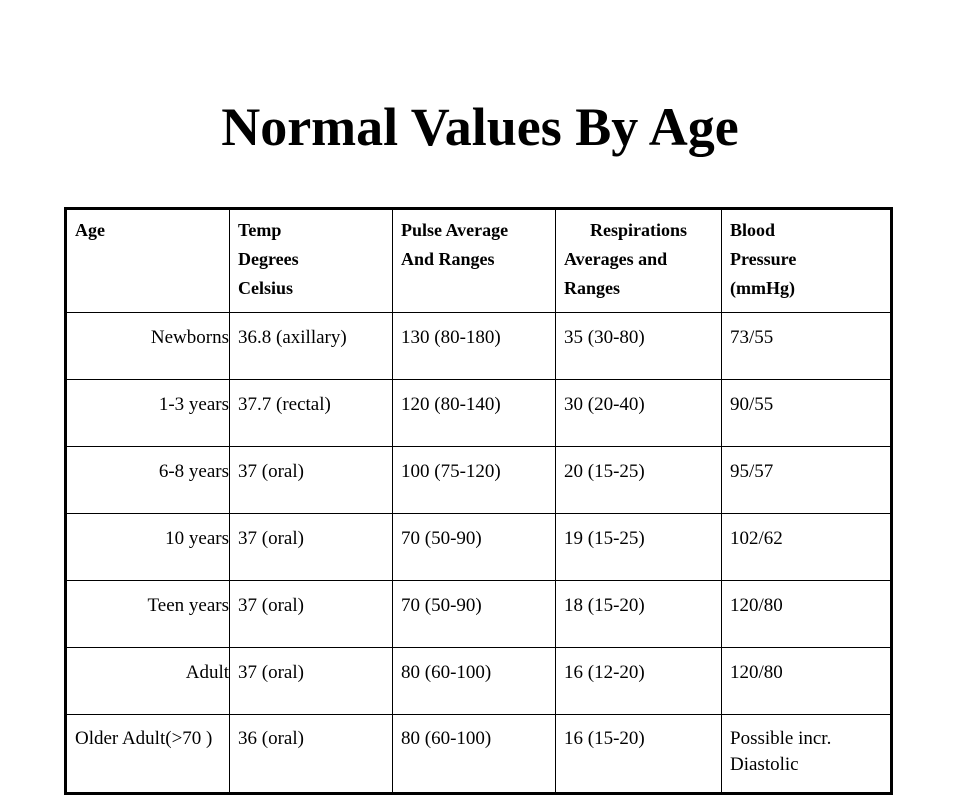  I want to click on cell-respirations: 20 (15-25), so click(638, 480).